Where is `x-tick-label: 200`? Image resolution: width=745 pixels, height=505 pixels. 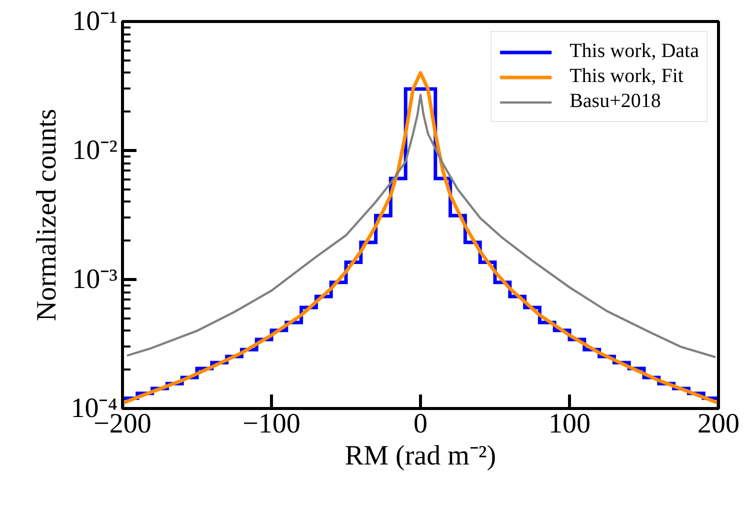
x-tick-label: 200 is located at coordinates (719, 424).